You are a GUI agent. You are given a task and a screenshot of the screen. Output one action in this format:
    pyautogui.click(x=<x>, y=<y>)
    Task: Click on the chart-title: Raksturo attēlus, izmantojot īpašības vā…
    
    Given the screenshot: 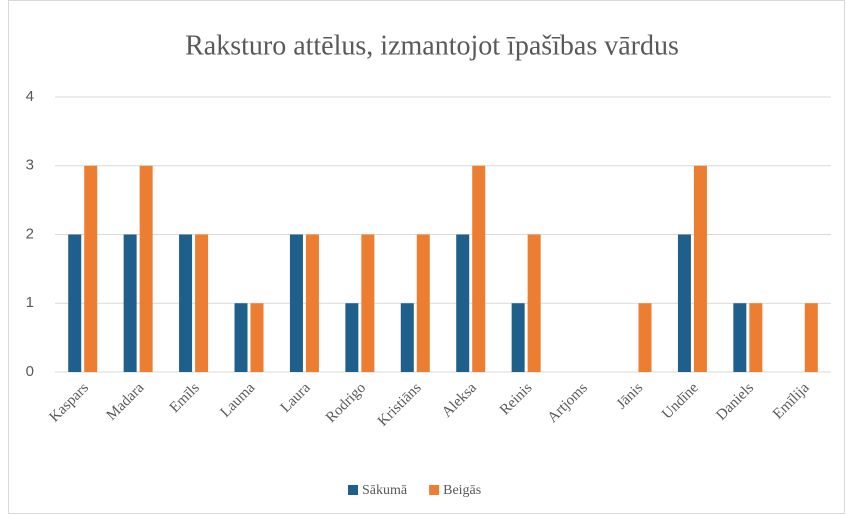 What is the action you would take?
    pyautogui.click(x=432, y=45)
    